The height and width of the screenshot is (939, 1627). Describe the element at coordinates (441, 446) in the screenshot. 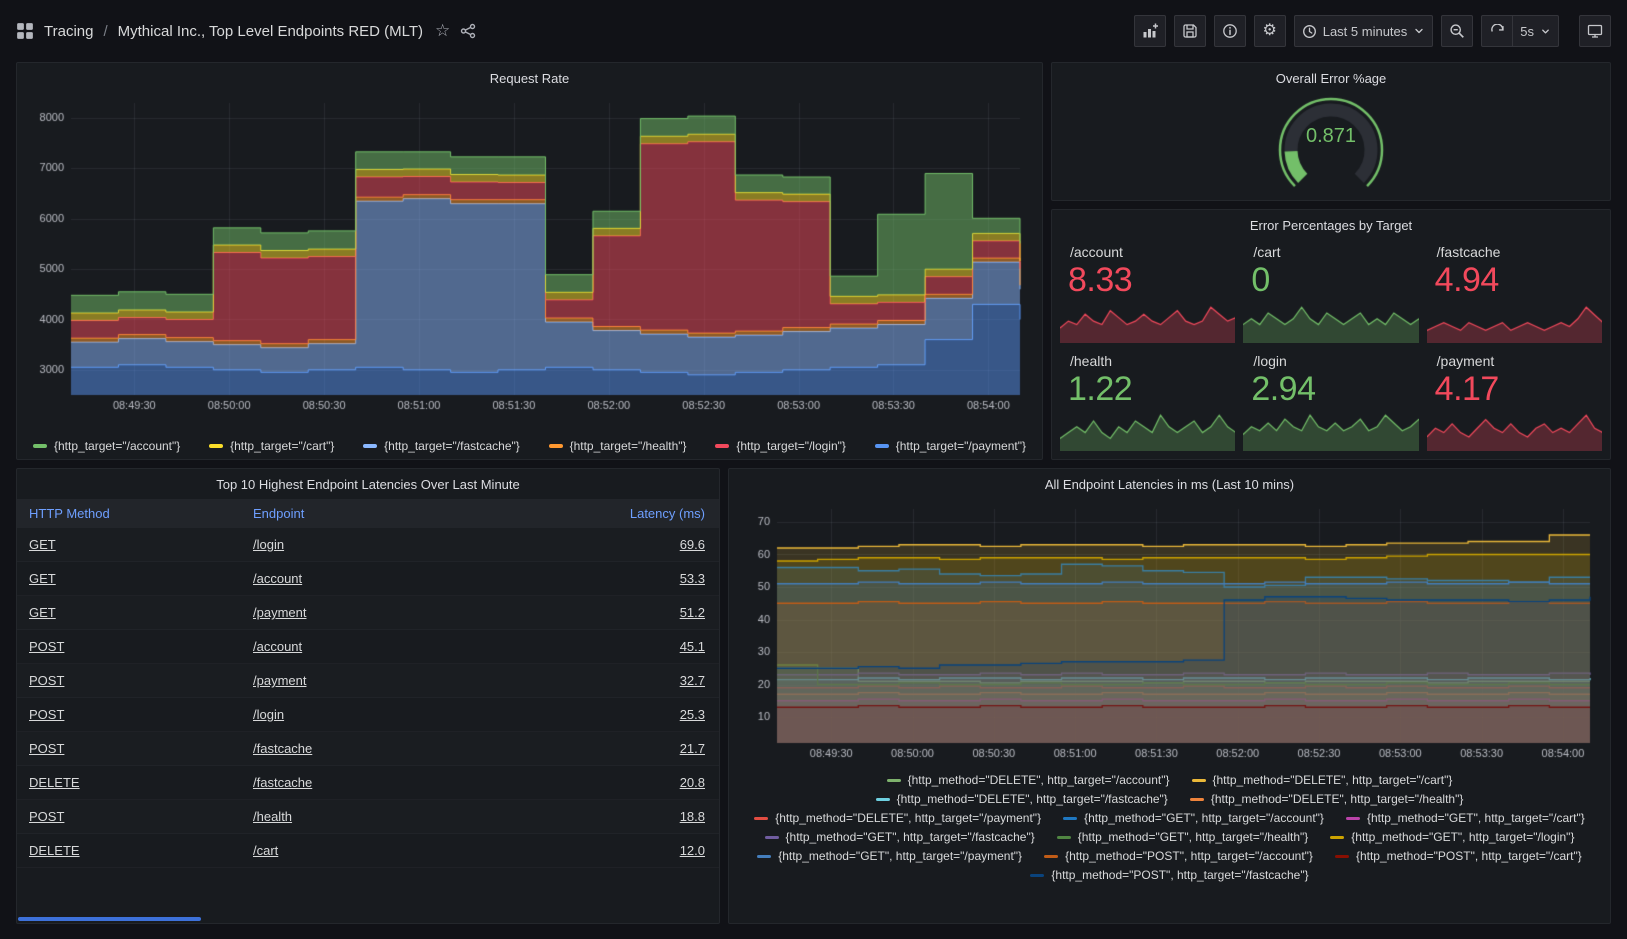

I see `legend-item: {http_target="/fastcache"}` at that location.